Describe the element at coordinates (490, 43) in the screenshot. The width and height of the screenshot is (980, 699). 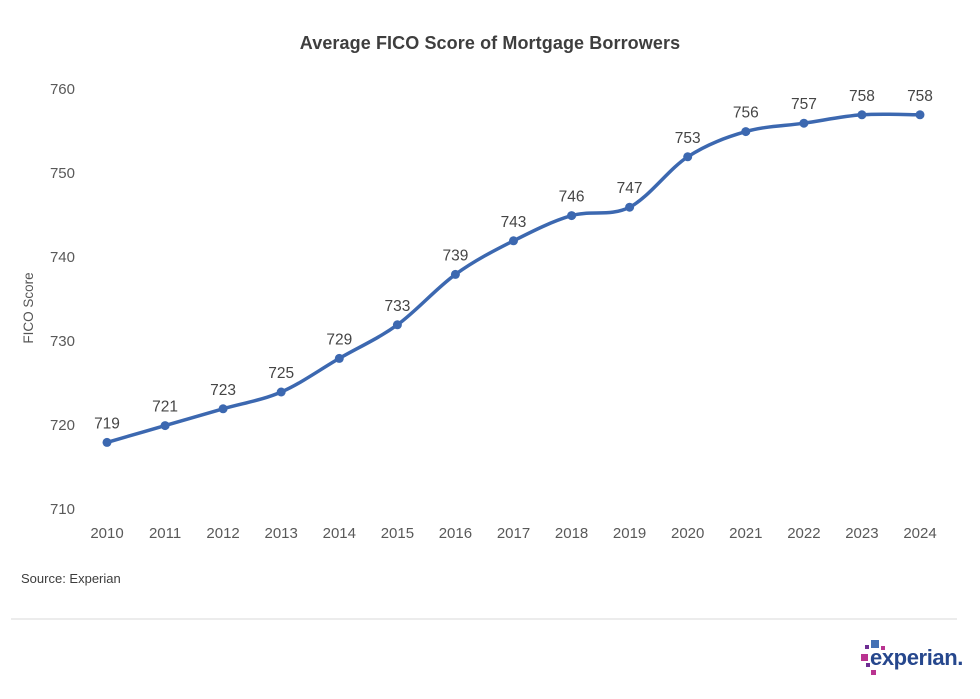
I see `chart-title: Average FICO Score of Mortgage Borrowers` at that location.